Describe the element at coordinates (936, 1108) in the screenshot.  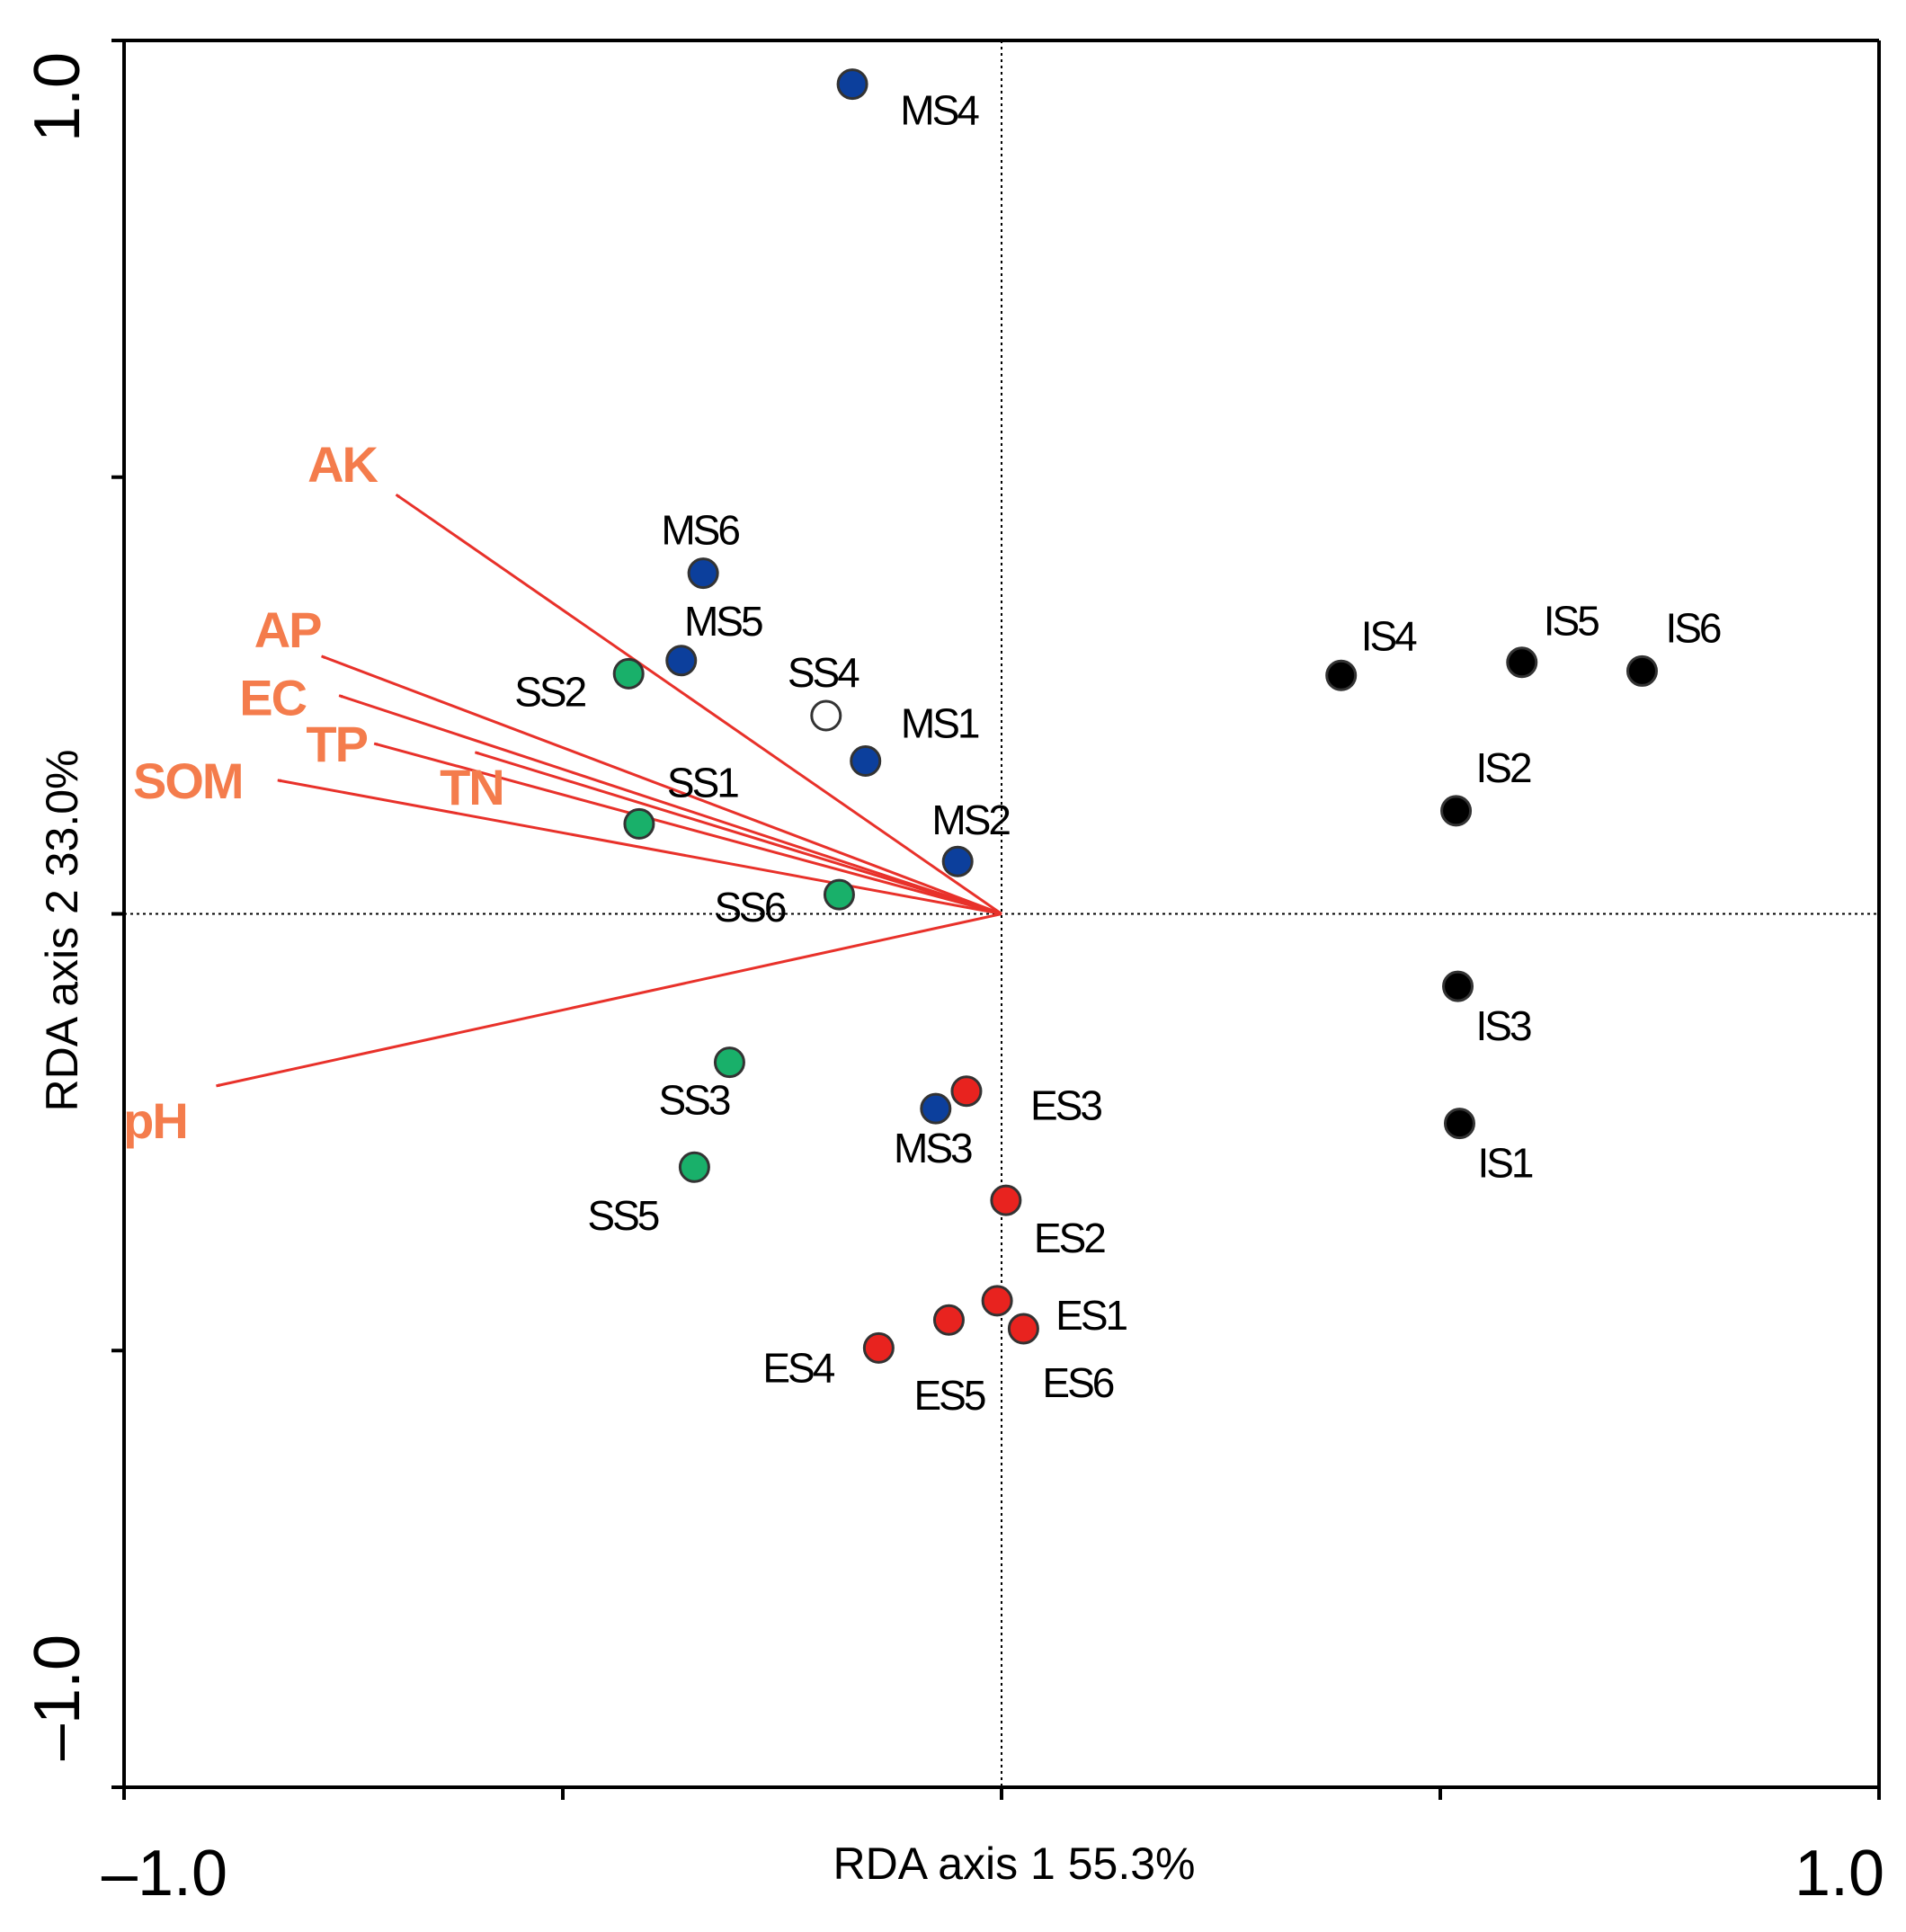
I see `point-ms3` at that location.